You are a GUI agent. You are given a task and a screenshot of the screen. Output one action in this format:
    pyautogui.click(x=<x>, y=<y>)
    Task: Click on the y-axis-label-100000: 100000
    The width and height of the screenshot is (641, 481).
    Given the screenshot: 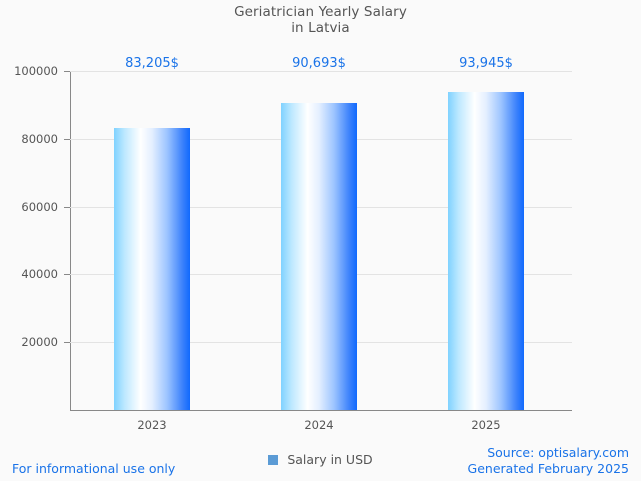 What is the action you would take?
    pyautogui.click(x=36, y=71)
    